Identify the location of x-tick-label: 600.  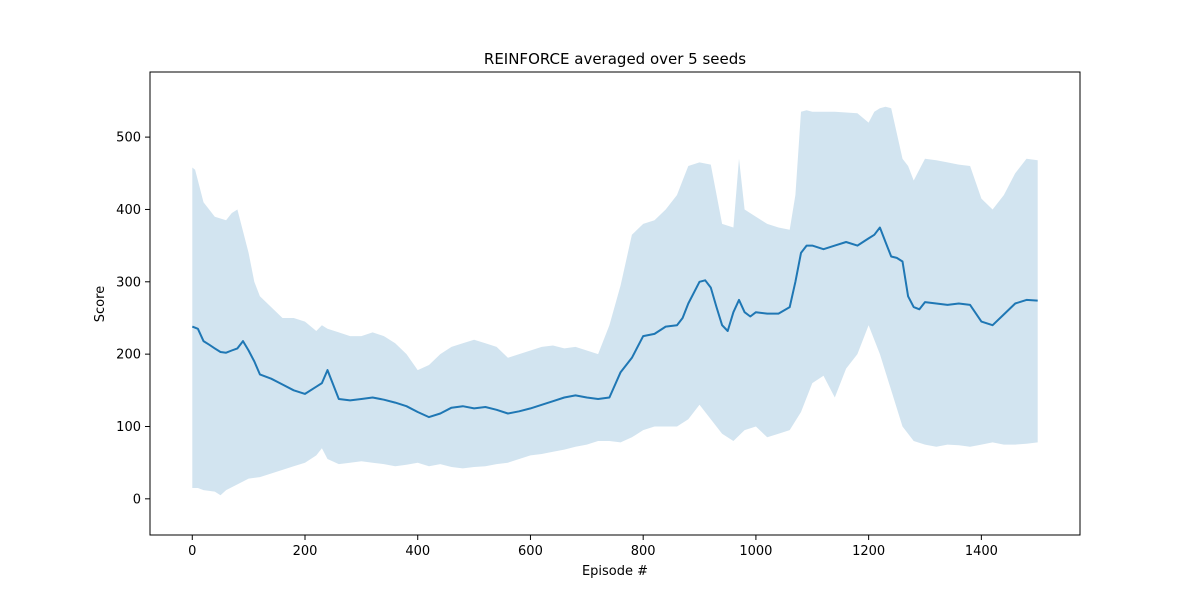
(530, 551).